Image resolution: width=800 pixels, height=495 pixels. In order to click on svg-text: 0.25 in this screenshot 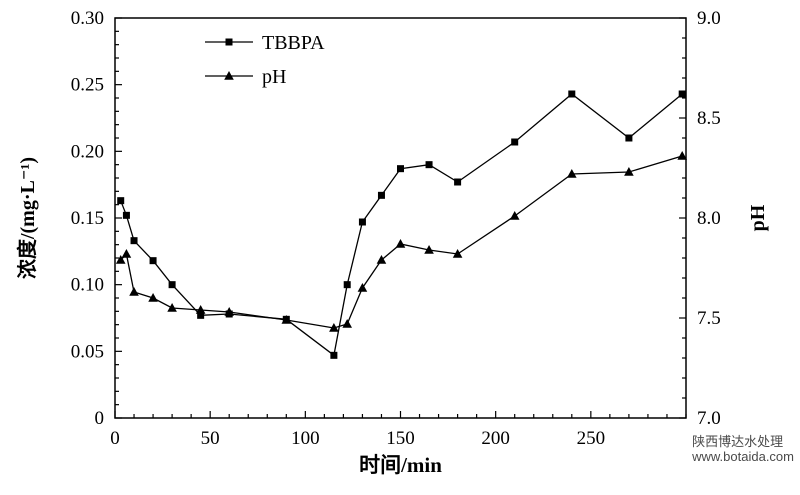, I will do `click(87, 85)`.